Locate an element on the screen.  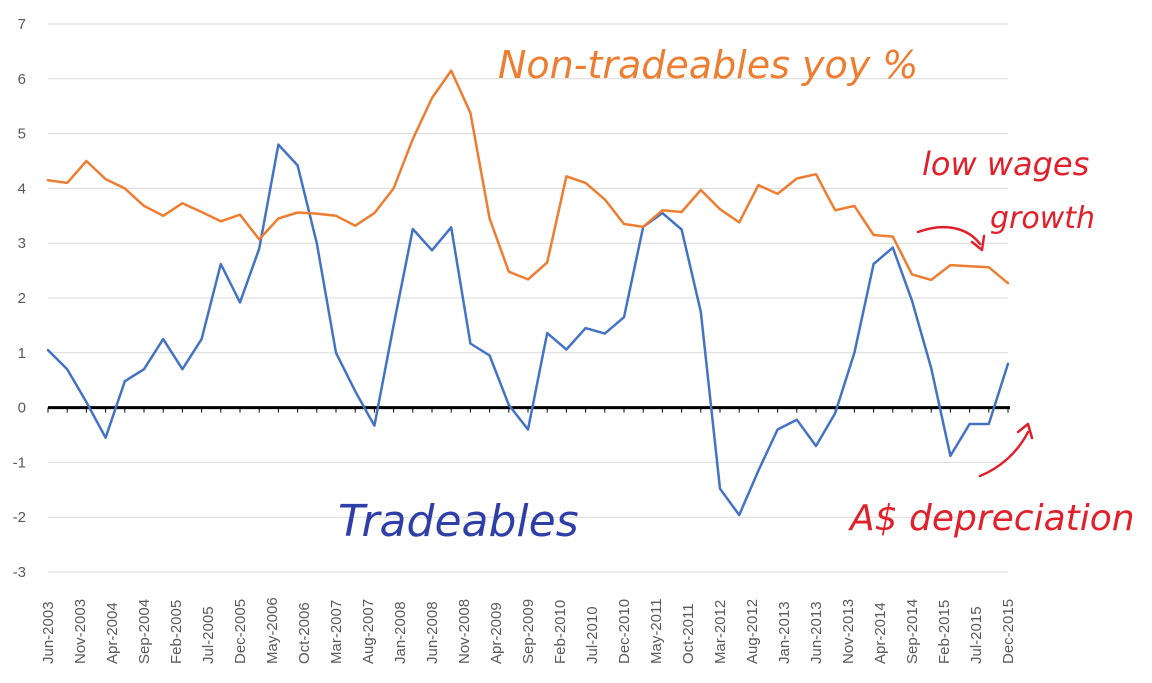
y-tick-label: 7 is located at coordinates (22, 24).